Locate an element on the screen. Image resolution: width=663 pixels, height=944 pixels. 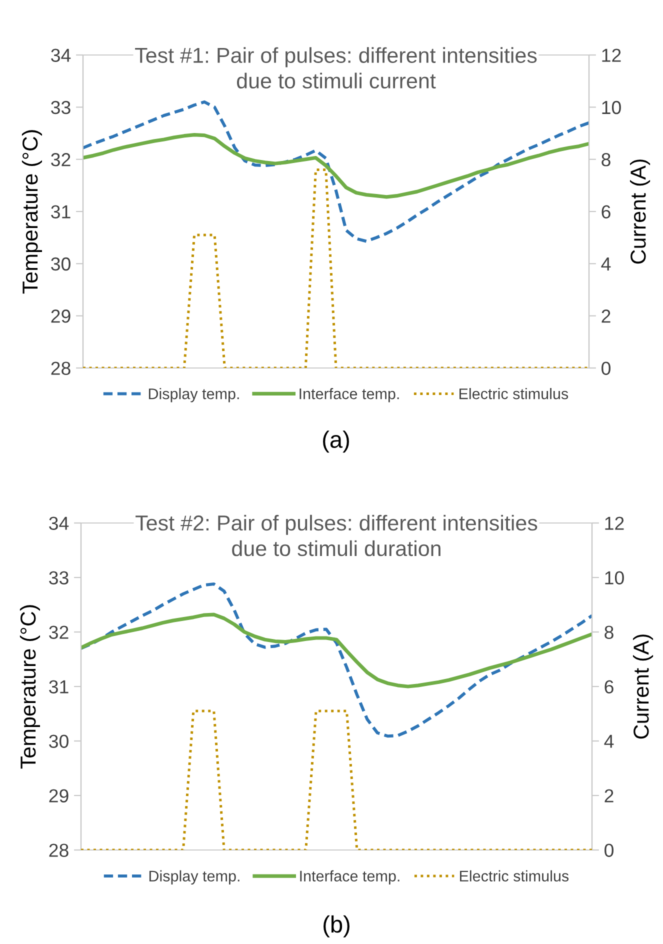
text: (b) is located at coordinates (337, 926).